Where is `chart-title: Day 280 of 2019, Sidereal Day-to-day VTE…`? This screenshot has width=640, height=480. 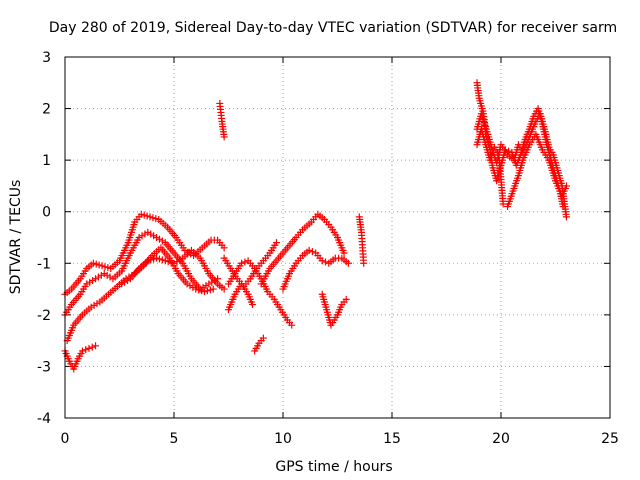 chart-title: Day 280 of 2019, Sidereal Day-to-day VTE… is located at coordinates (333, 28).